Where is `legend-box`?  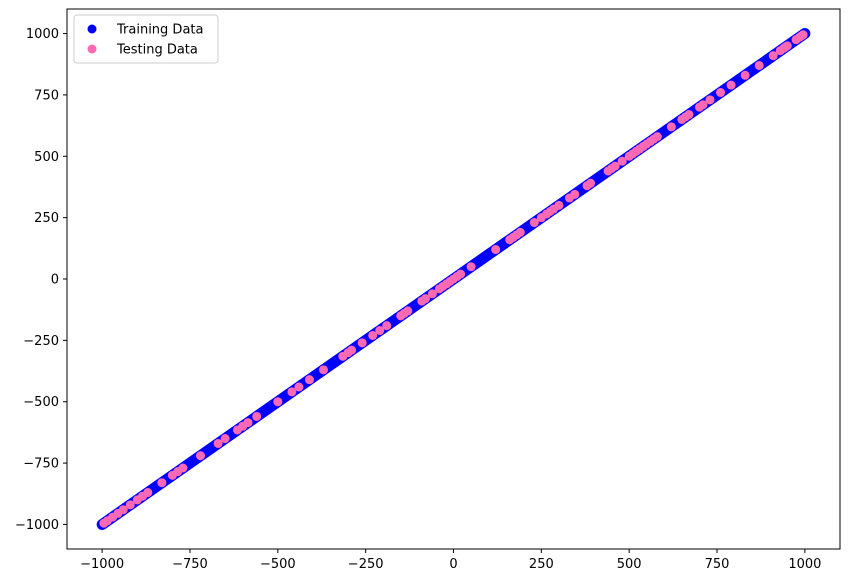 legend-box is located at coordinates (146, 39).